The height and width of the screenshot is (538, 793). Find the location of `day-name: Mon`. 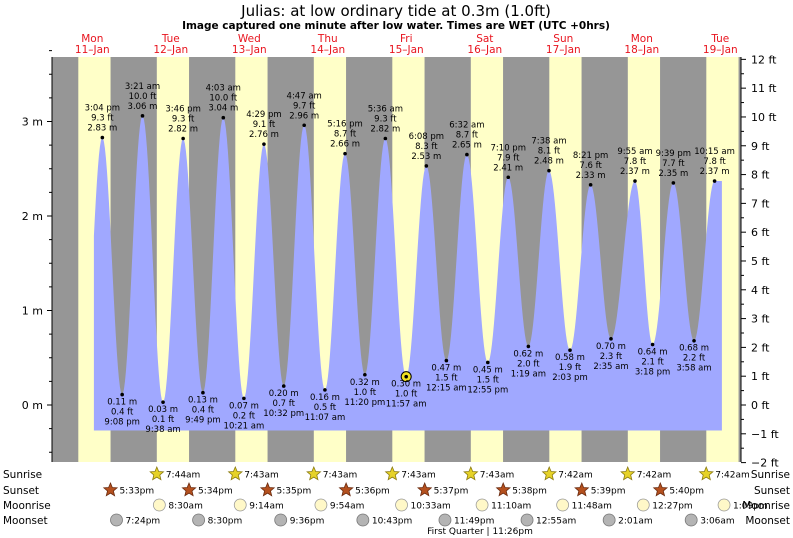

day-name: Mon is located at coordinates (92, 39).